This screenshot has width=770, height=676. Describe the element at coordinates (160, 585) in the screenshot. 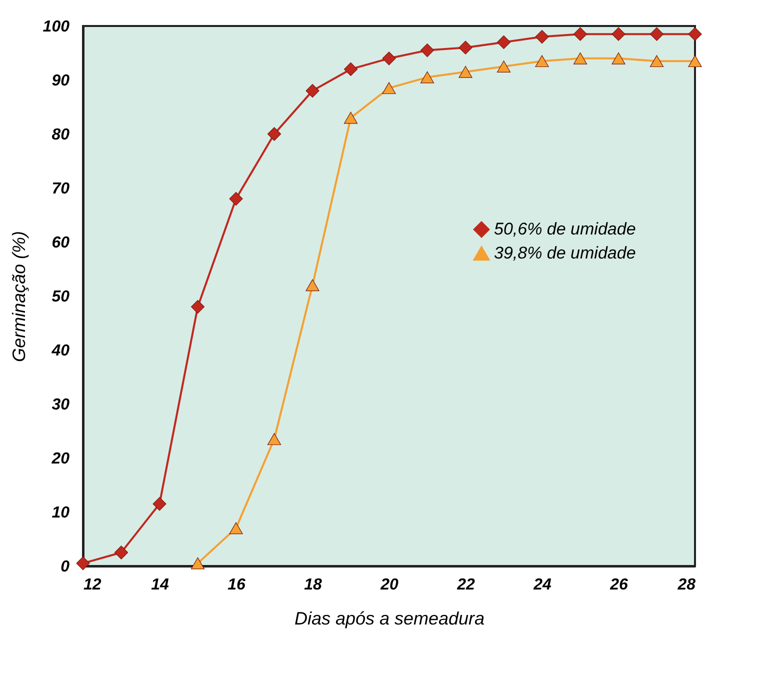

I see `x-tick-label: 14` at that location.